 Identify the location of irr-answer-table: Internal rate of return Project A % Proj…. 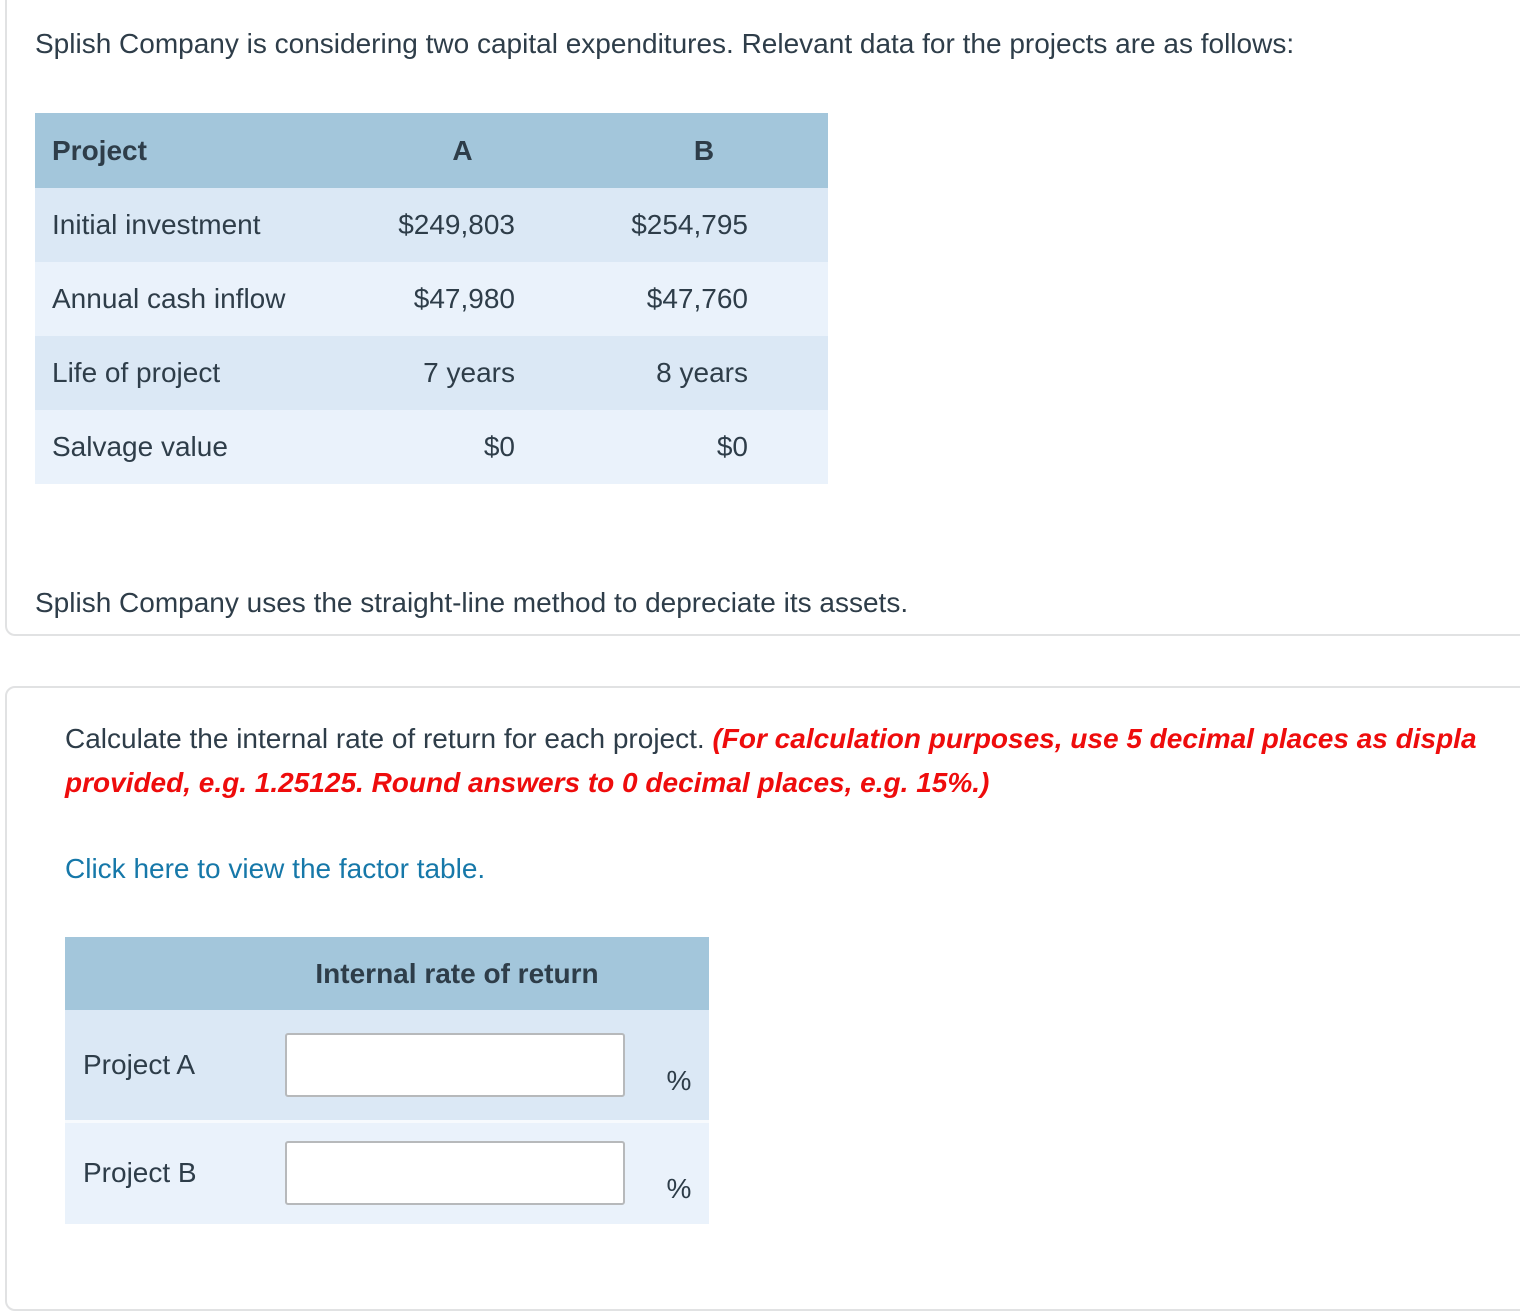
(387, 1080).